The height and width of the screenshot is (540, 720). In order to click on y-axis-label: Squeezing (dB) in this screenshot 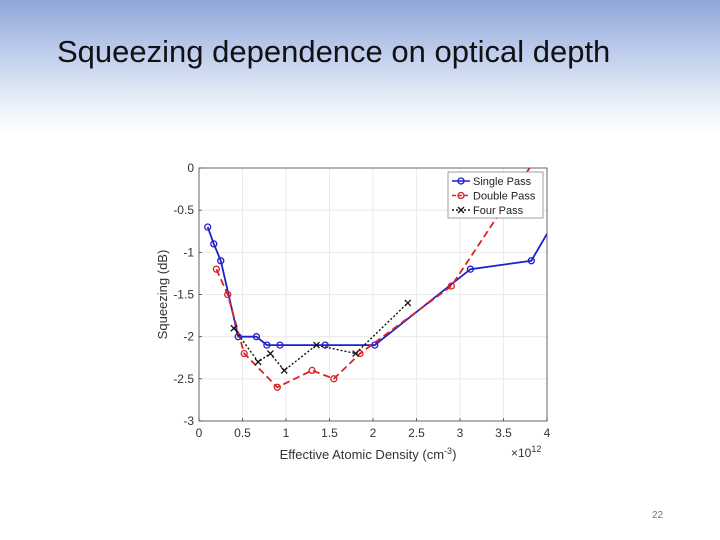, I will do `click(162, 295)`.